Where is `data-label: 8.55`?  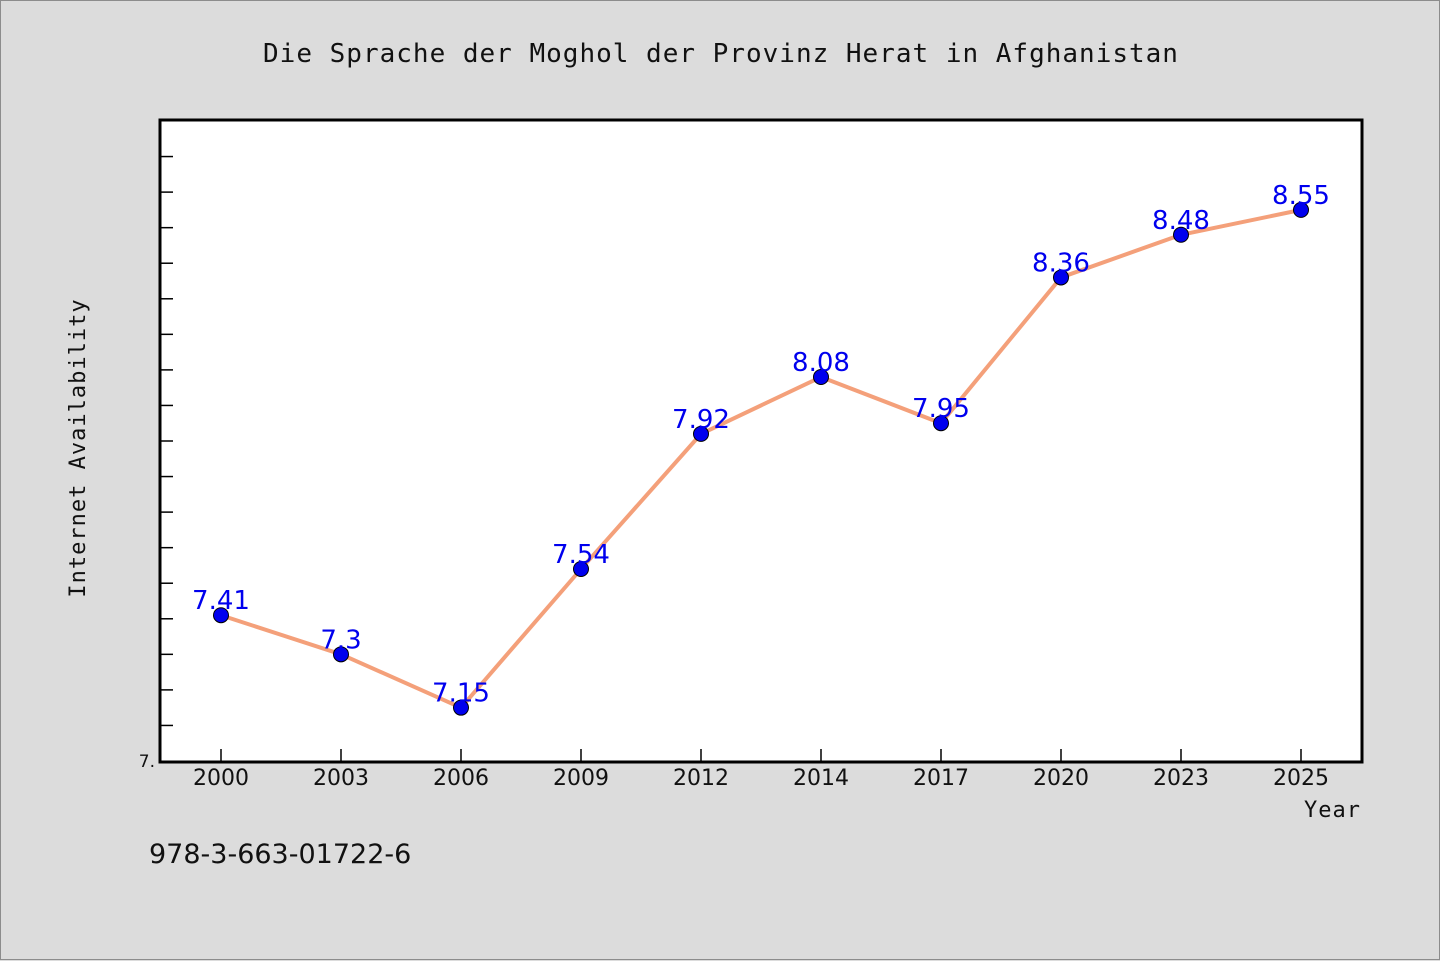 data-label: 8.55 is located at coordinates (1301, 196).